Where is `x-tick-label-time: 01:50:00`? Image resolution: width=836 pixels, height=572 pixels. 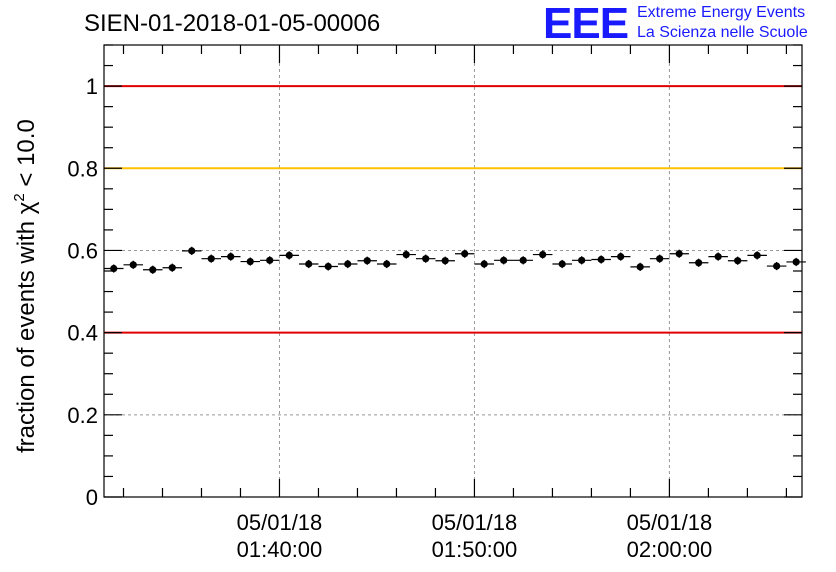
x-tick-label-time: 01:50:00 is located at coordinates (475, 549).